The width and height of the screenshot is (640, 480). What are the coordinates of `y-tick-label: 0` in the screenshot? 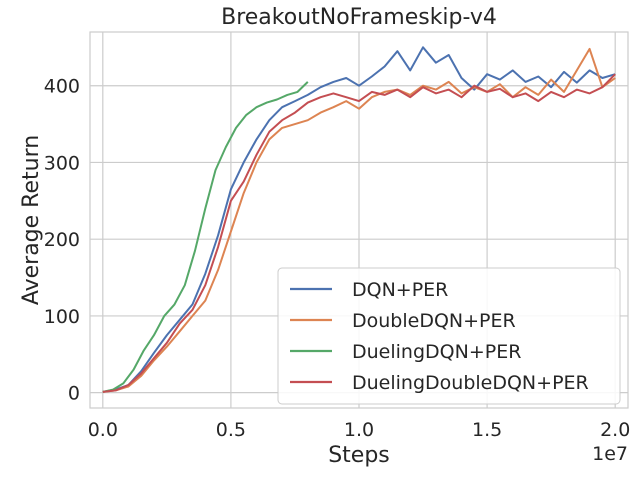 It's located at (74, 394).